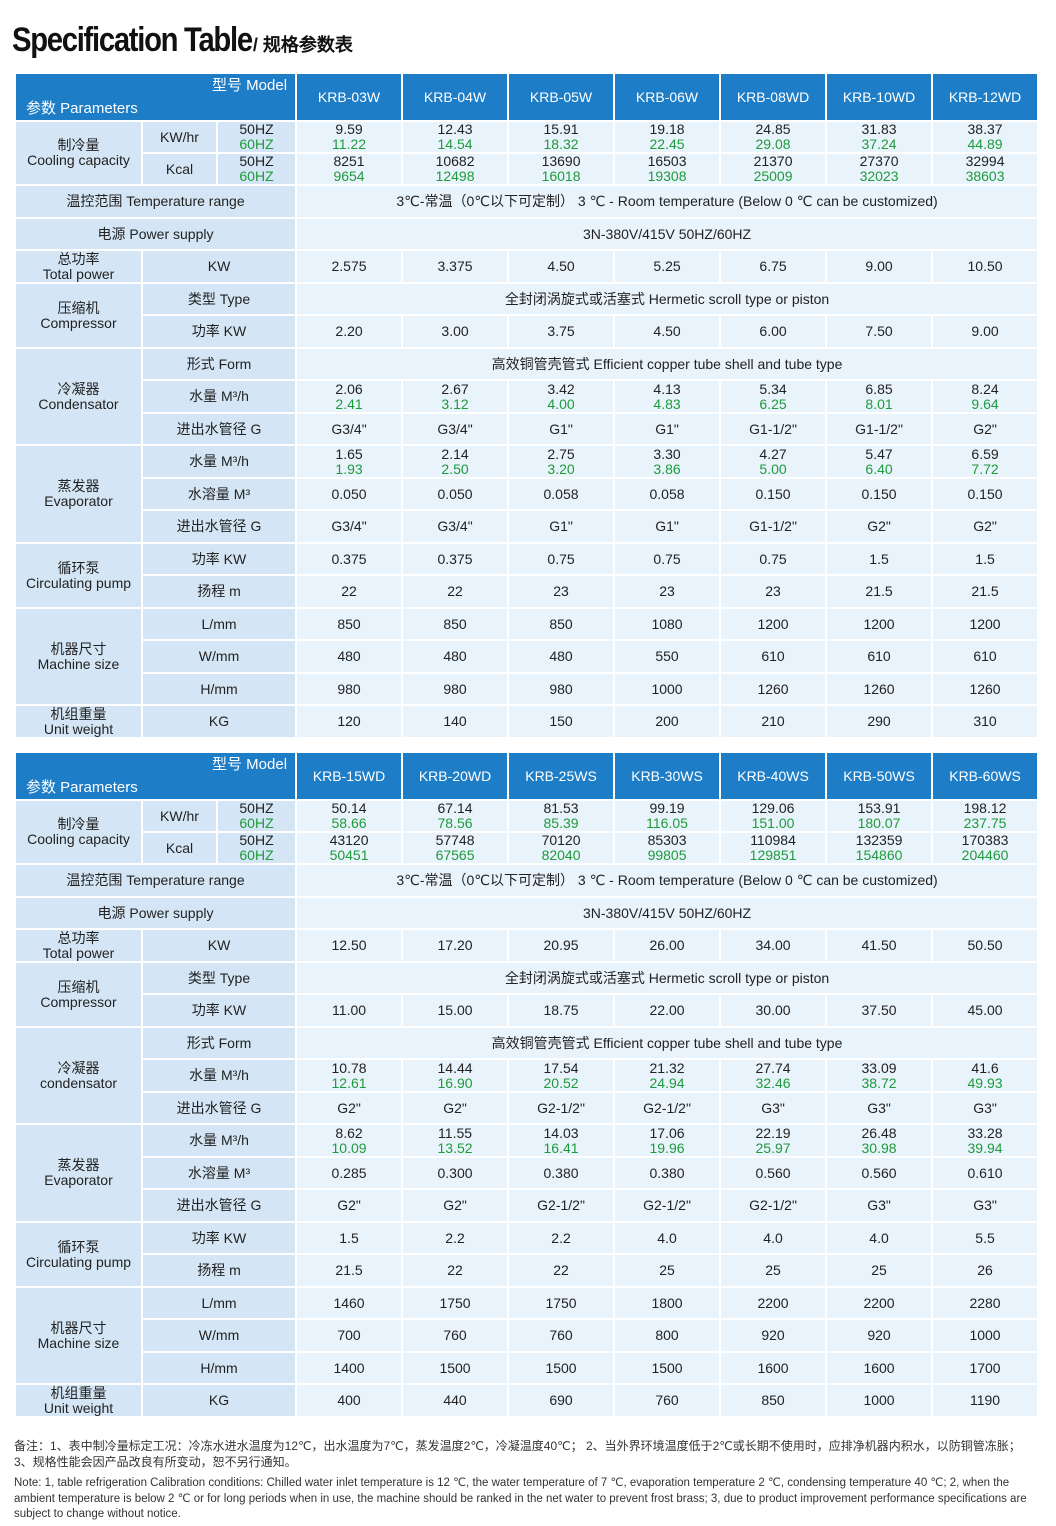  I want to click on size-w-row: W/mm 700 760 760 800 920 920 1000, so click(527, 1335).